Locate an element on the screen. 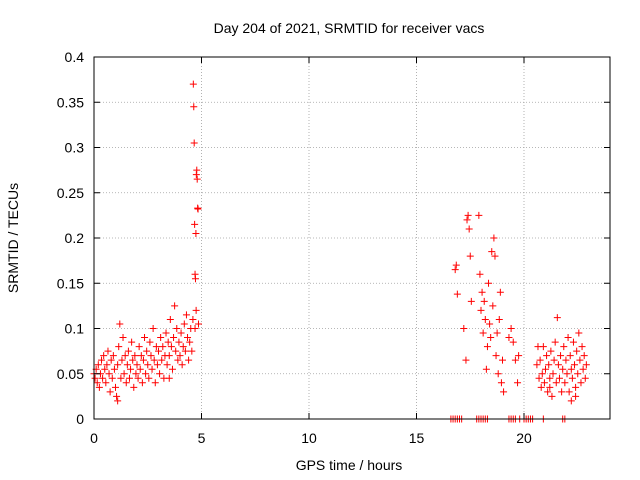 The width and height of the screenshot is (640, 480). y-tick-label: 0 is located at coordinates (80, 419).